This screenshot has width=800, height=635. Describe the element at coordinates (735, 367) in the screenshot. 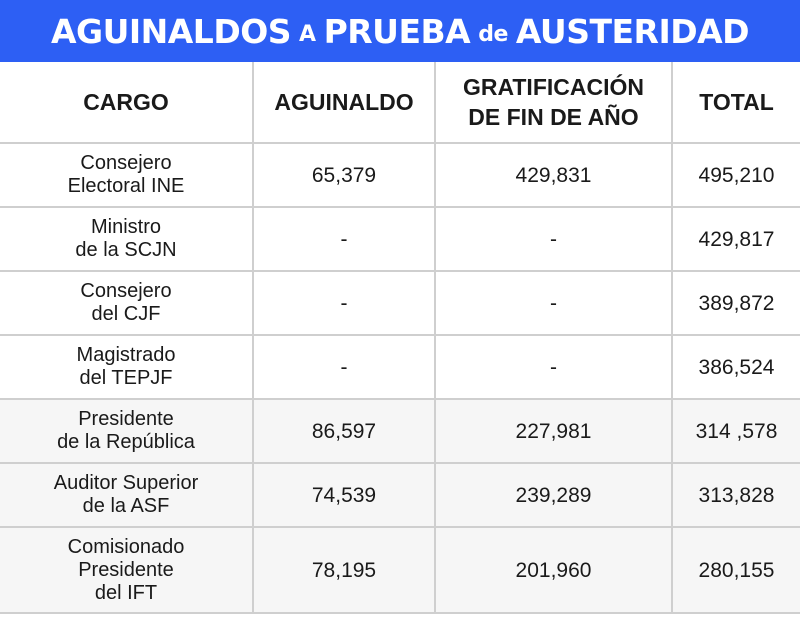

I see `cell-total: 386,524` at that location.